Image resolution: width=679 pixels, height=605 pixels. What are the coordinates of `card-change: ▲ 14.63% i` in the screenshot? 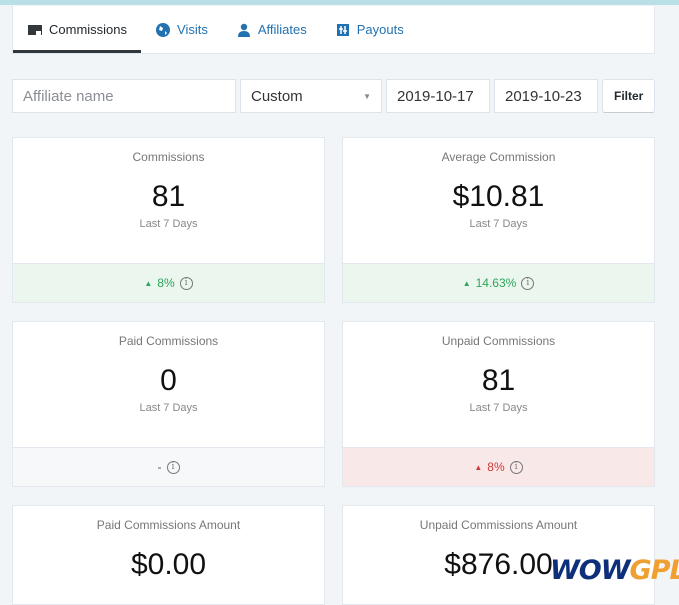 It's located at (498, 282).